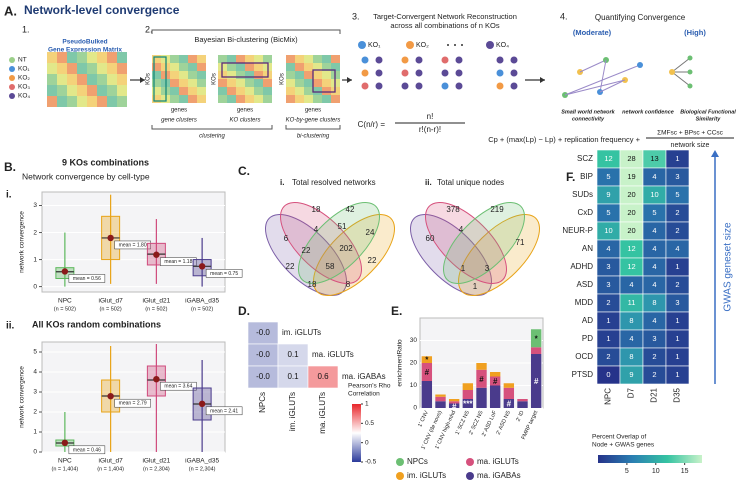  I want to click on cluster-caption: gene clusters, so click(179, 121).